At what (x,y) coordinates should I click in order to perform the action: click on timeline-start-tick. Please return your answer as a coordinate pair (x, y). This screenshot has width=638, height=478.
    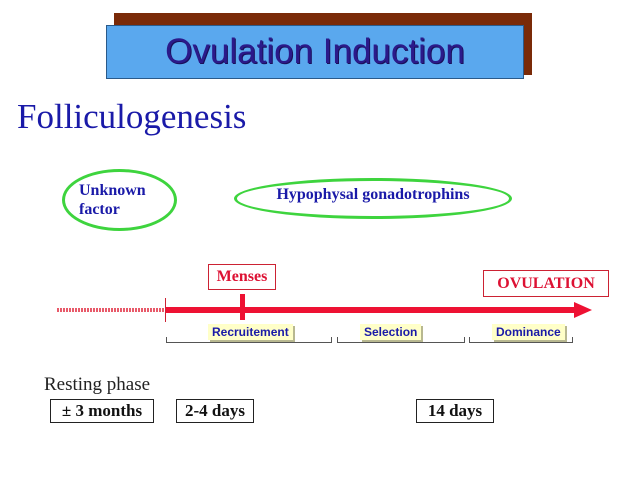
    Looking at the image, I should click on (165, 310).